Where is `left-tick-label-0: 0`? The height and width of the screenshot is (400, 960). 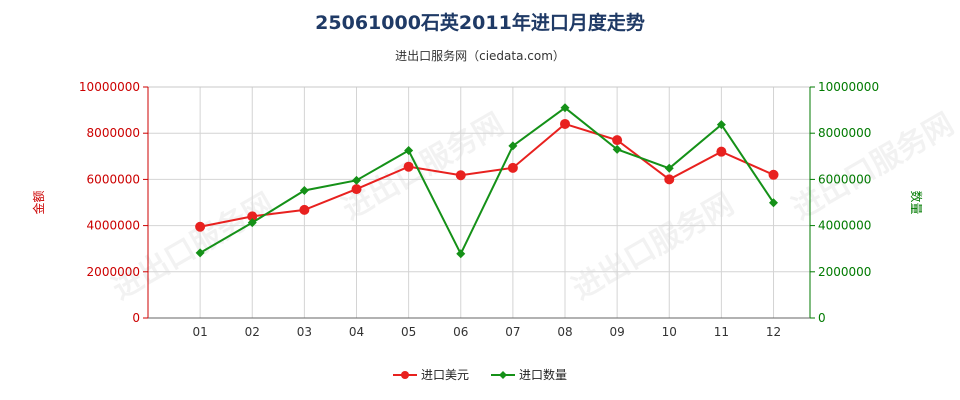 left-tick-label-0: 0 is located at coordinates (136, 318).